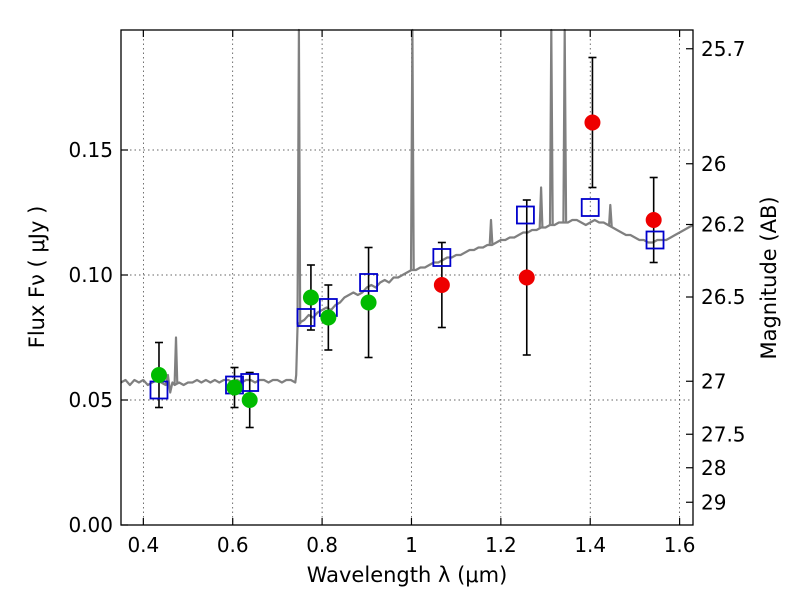 This screenshot has height=600, width=800. I want to click on y-tick-label: 0.10, so click(90, 275).